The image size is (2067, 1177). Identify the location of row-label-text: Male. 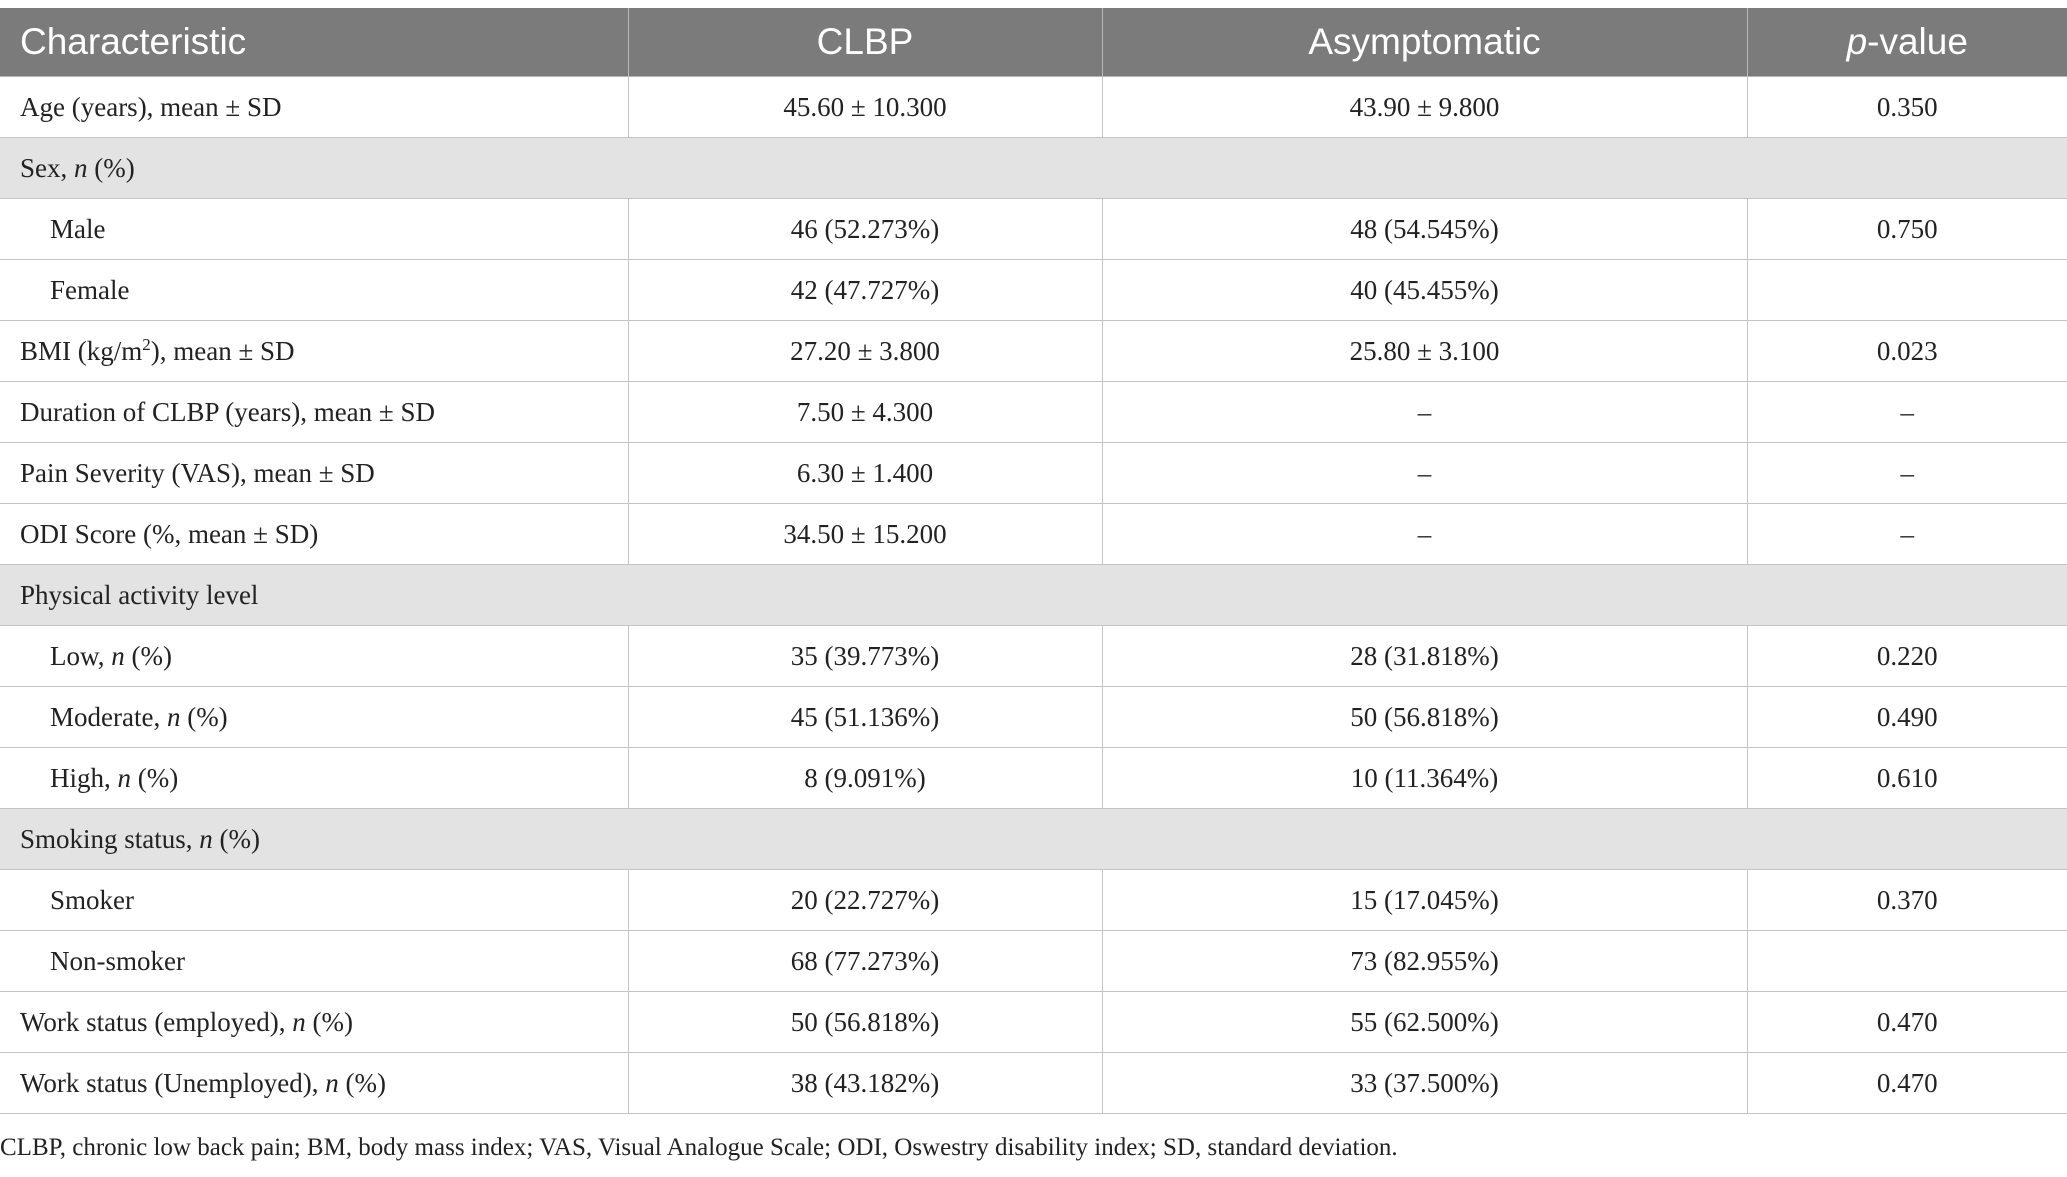
(78, 228).